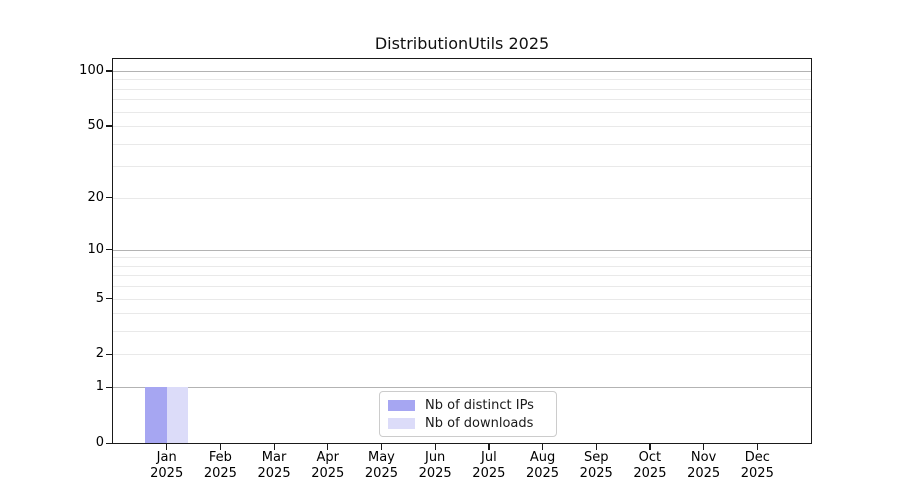  Describe the element at coordinates (95, 249) in the screenshot. I see `y-tick-label-10: 10` at that location.